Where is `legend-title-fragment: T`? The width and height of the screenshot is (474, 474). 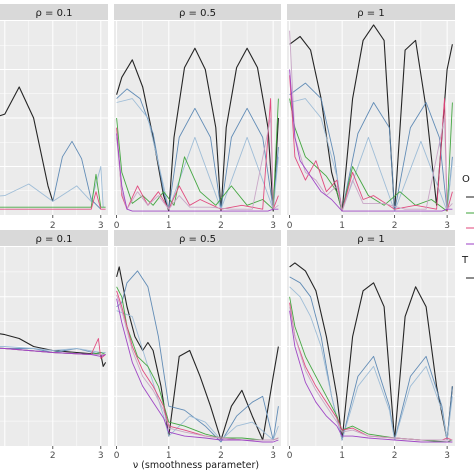
legend-title-fragment: T is located at coordinates (465, 260).